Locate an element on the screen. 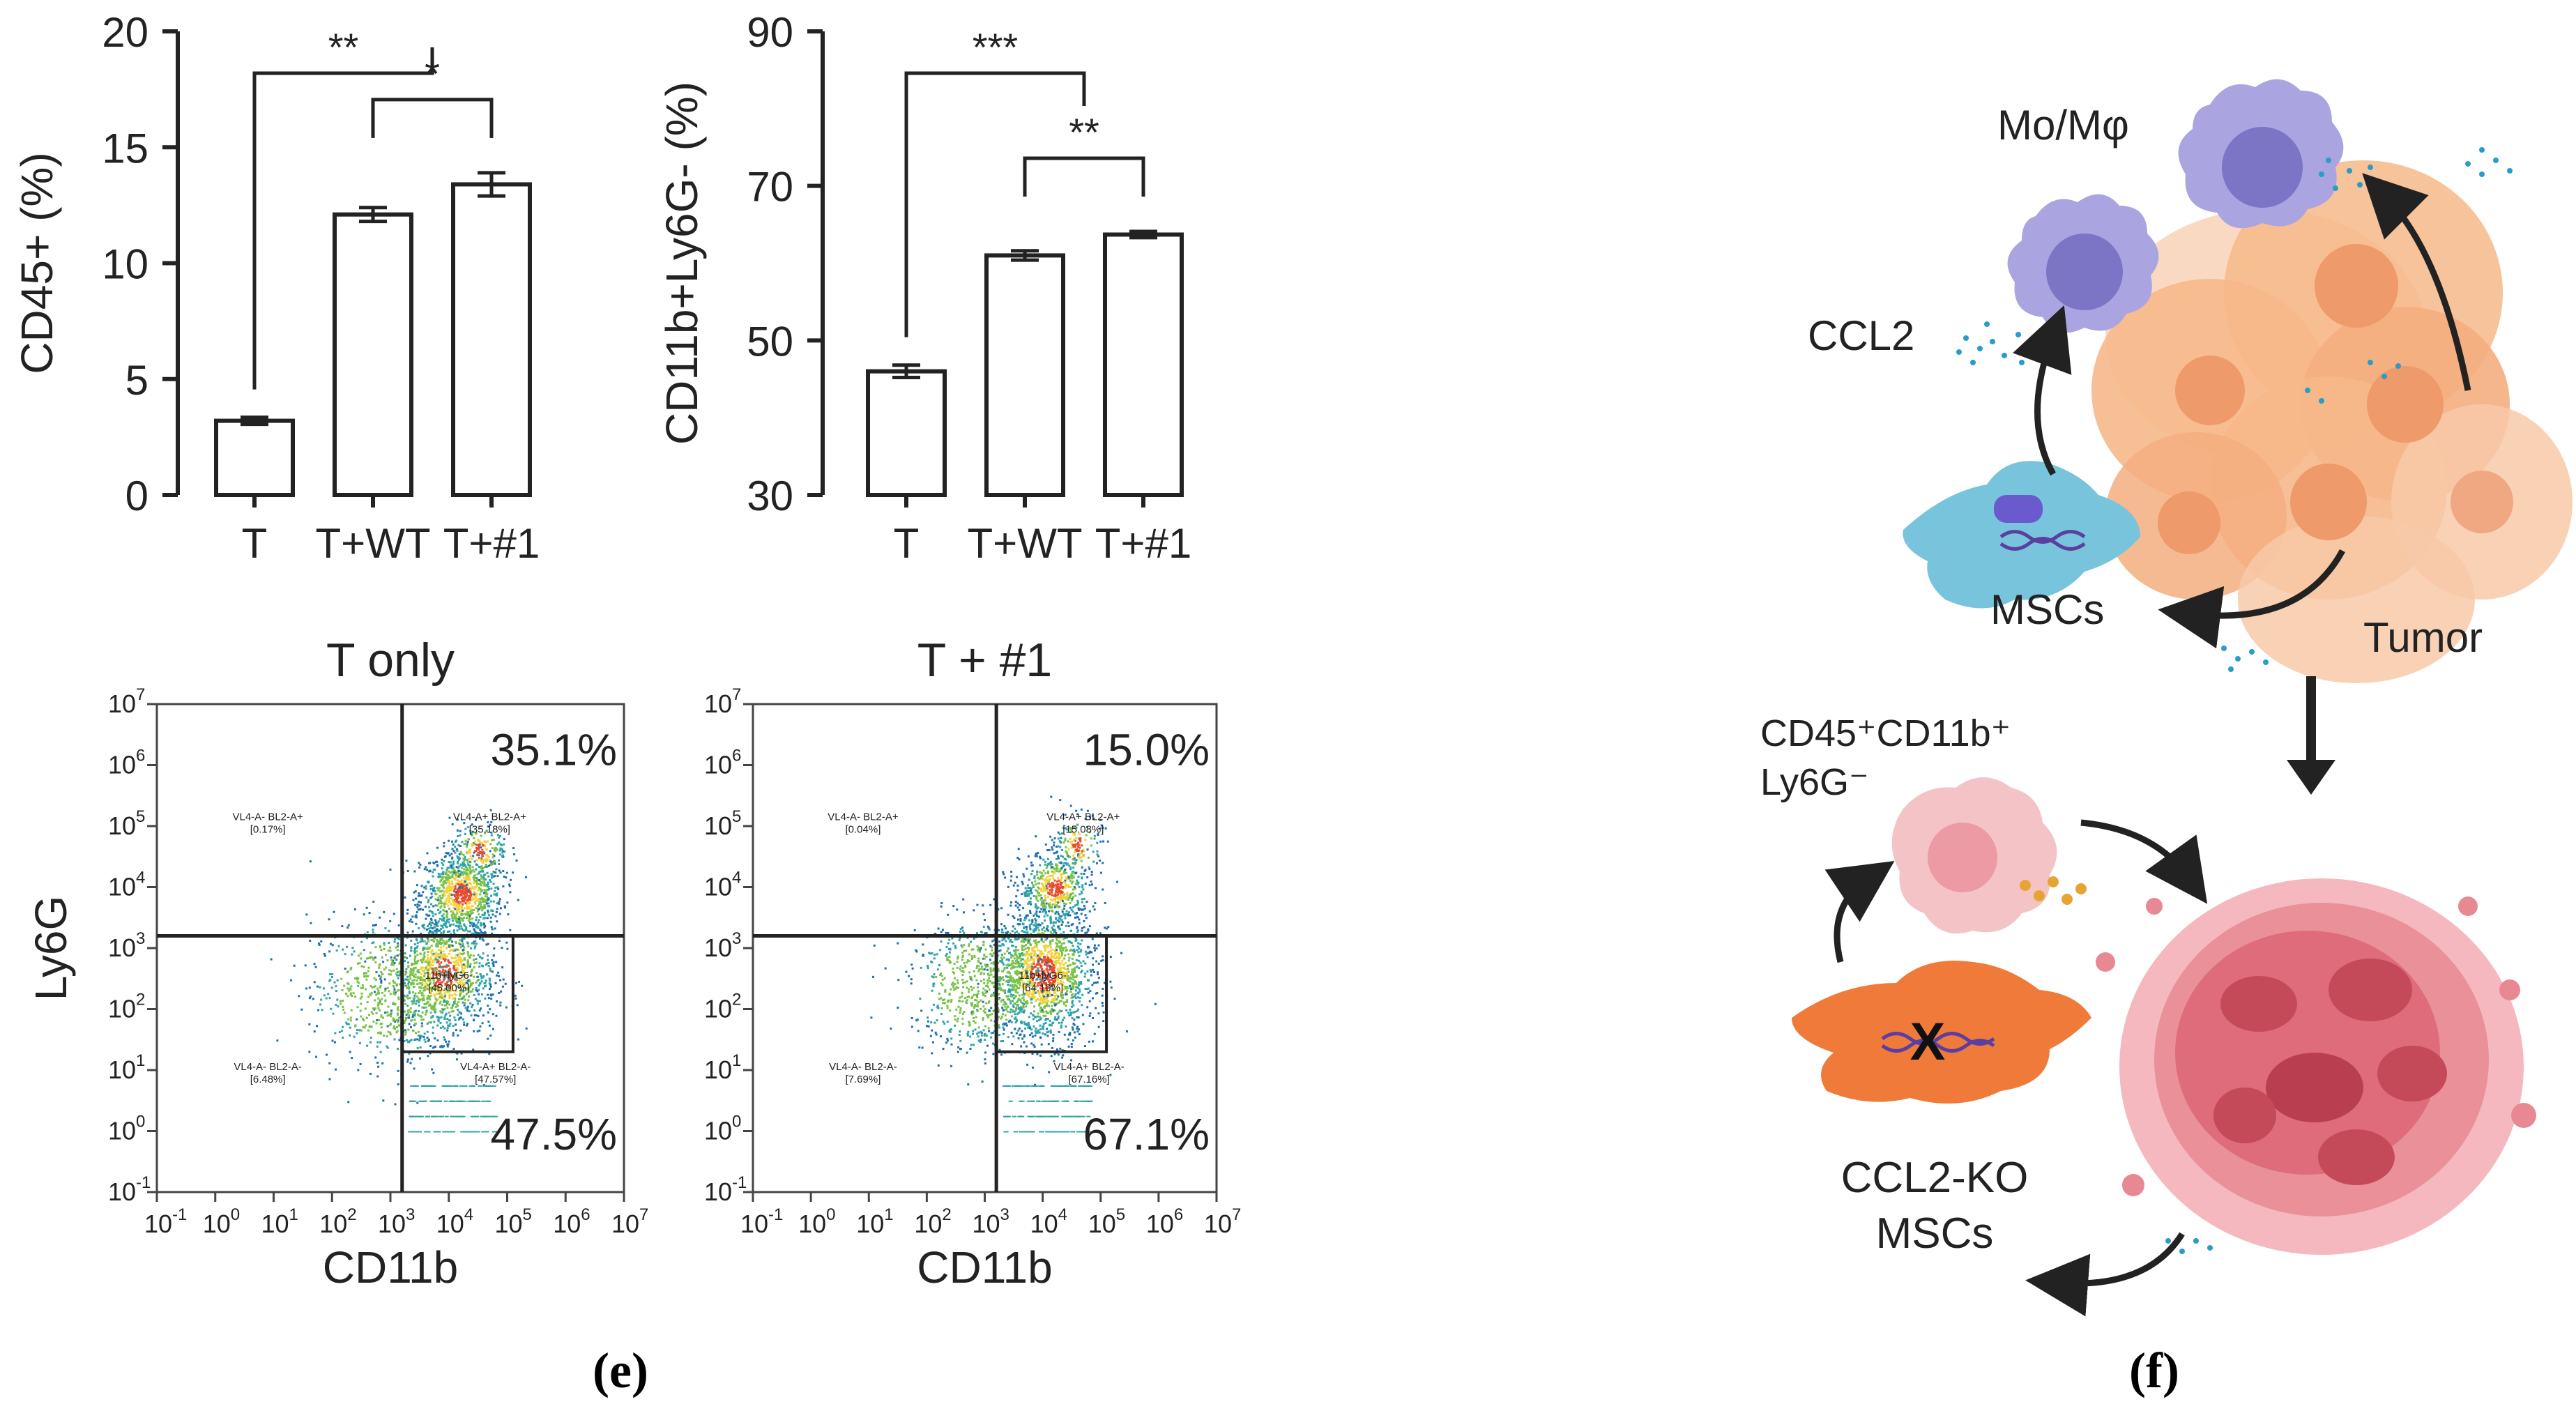 The width and height of the screenshot is (2576, 1404). y-tick-exponent: 2 is located at coordinates (140, 1000).